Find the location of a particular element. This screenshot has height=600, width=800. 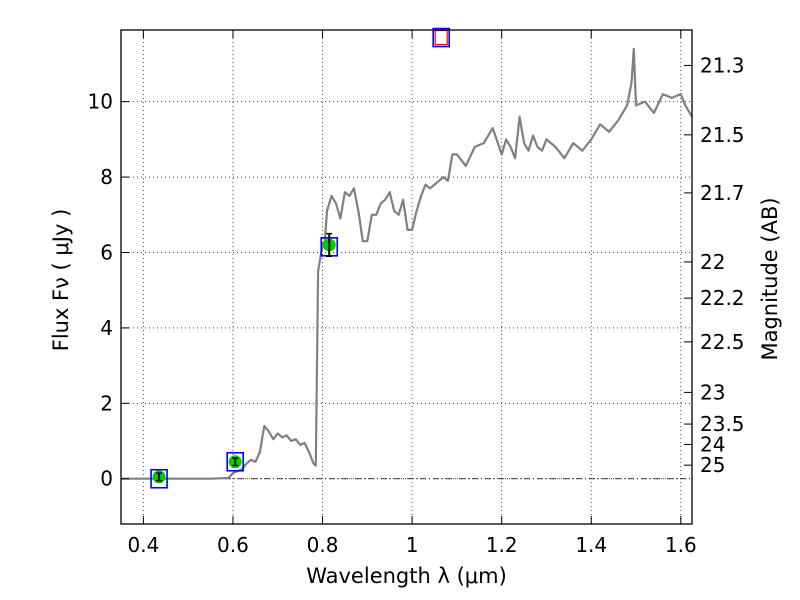

x-tick-label: 1 is located at coordinates (412, 545).